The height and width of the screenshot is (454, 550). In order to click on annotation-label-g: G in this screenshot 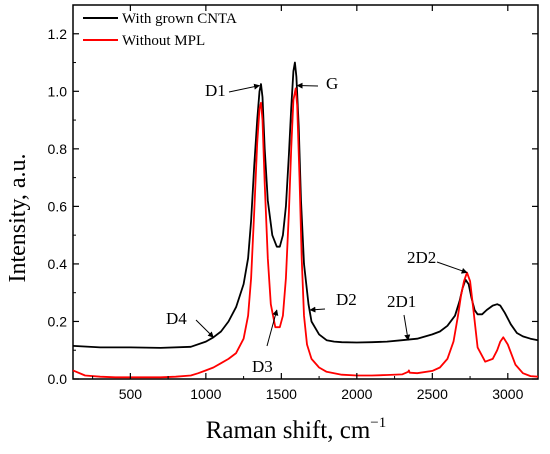, I will do `click(332, 83)`.